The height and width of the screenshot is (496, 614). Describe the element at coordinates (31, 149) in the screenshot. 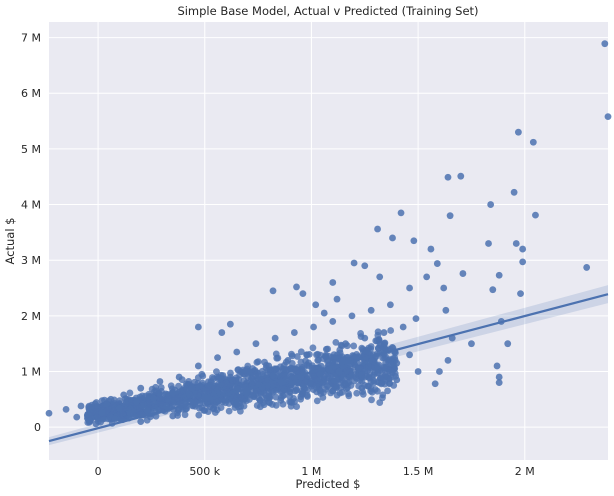

I see `y-tick-label: 5 M` at that location.